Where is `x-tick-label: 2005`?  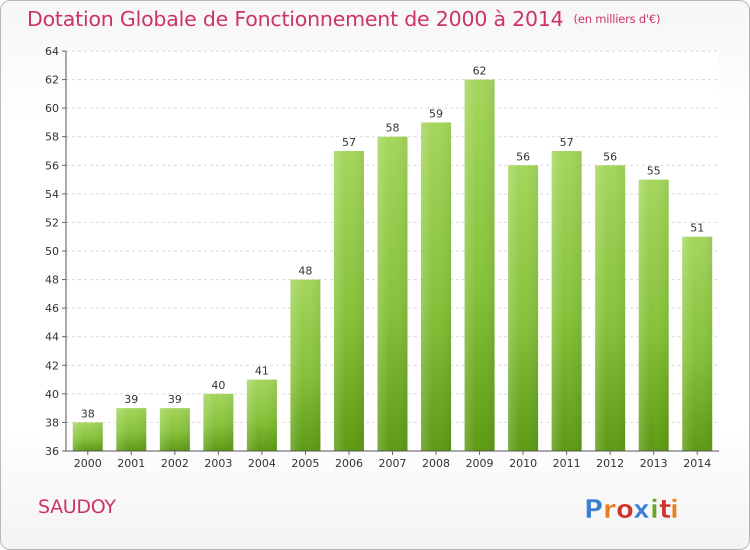 x-tick-label: 2005 is located at coordinates (305, 463).